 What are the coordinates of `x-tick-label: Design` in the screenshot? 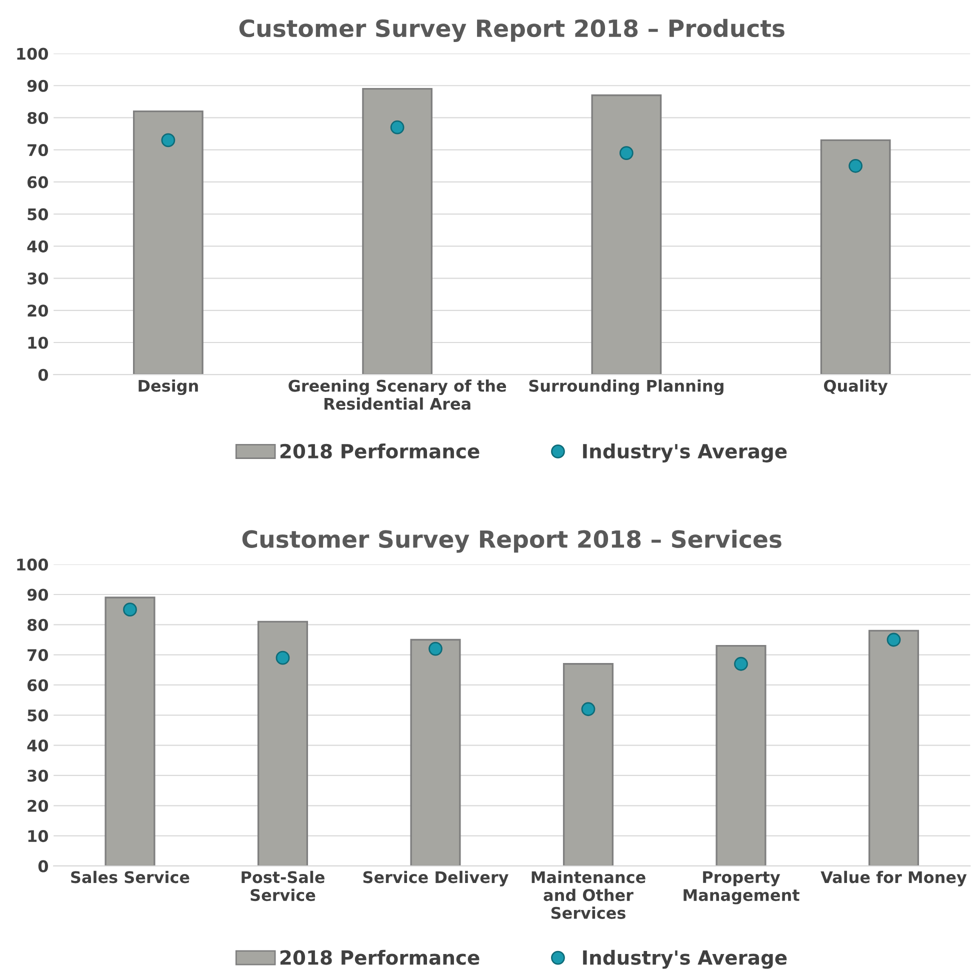 It's located at (168, 387).